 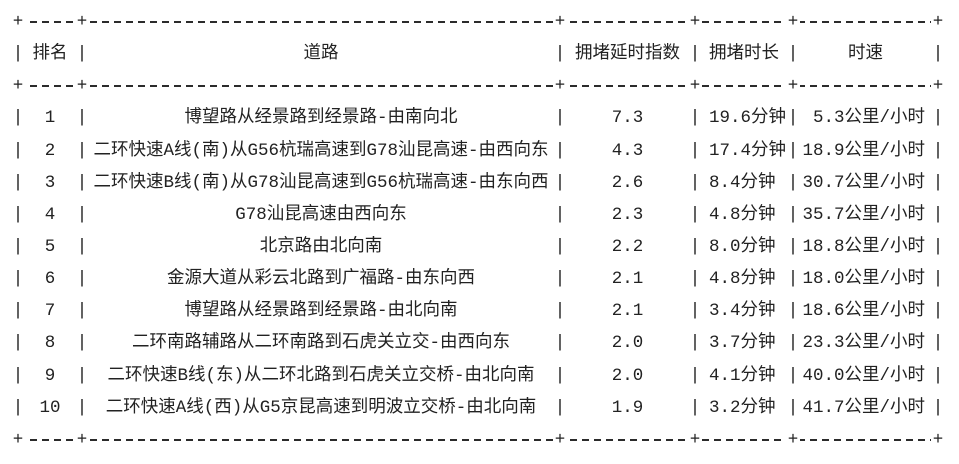 I want to click on speed-cell: 18.0公里/小时, so click(x=863, y=279).